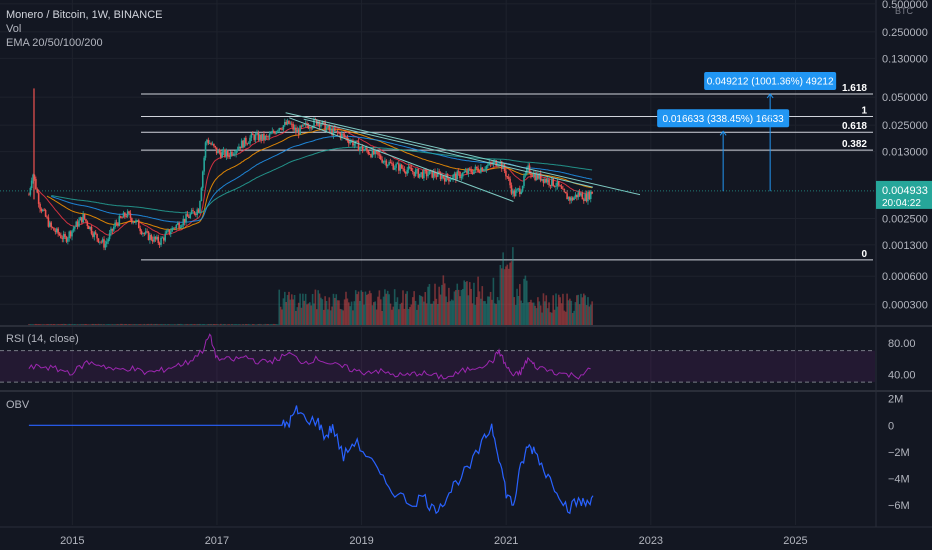 Image resolution: width=932 pixels, height=550 pixels. I want to click on rsi-line, so click(309, 356).